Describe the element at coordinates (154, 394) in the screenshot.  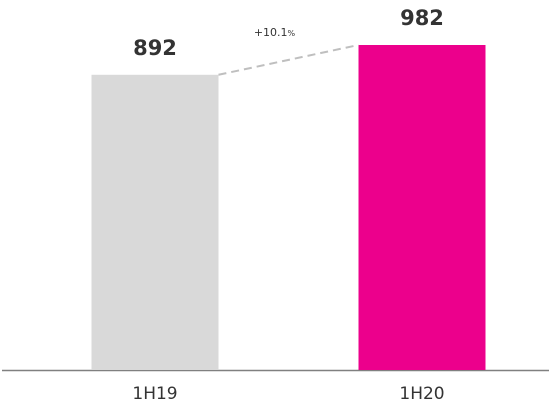
I see `x-tick-label: 1H19` at that location.